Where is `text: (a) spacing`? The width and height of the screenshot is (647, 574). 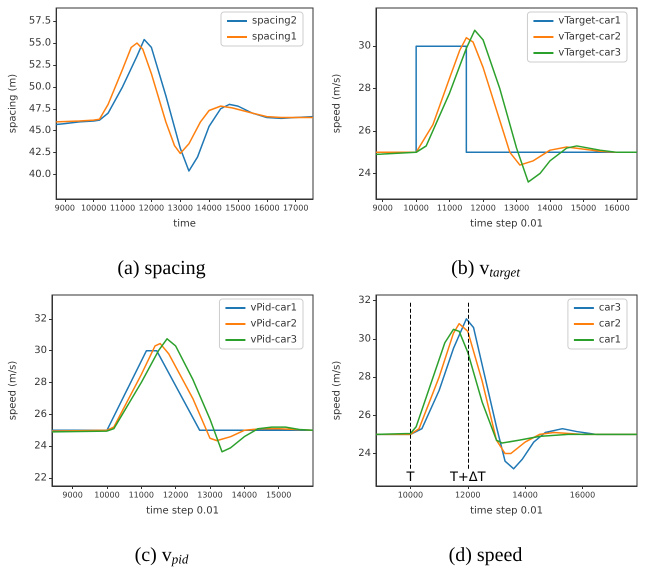 text: (a) spacing is located at coordinates (161, 268).